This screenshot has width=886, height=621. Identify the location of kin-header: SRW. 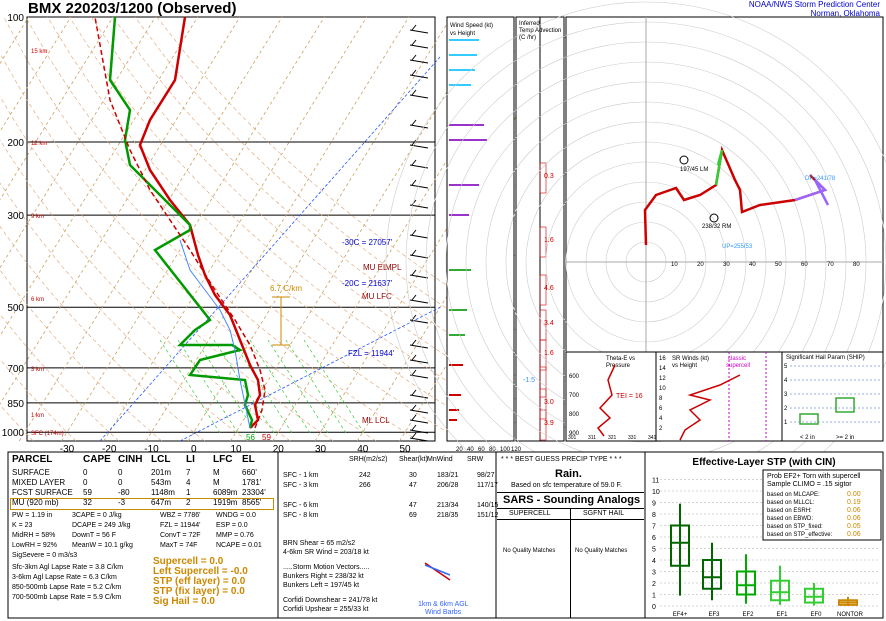
(475, 459).